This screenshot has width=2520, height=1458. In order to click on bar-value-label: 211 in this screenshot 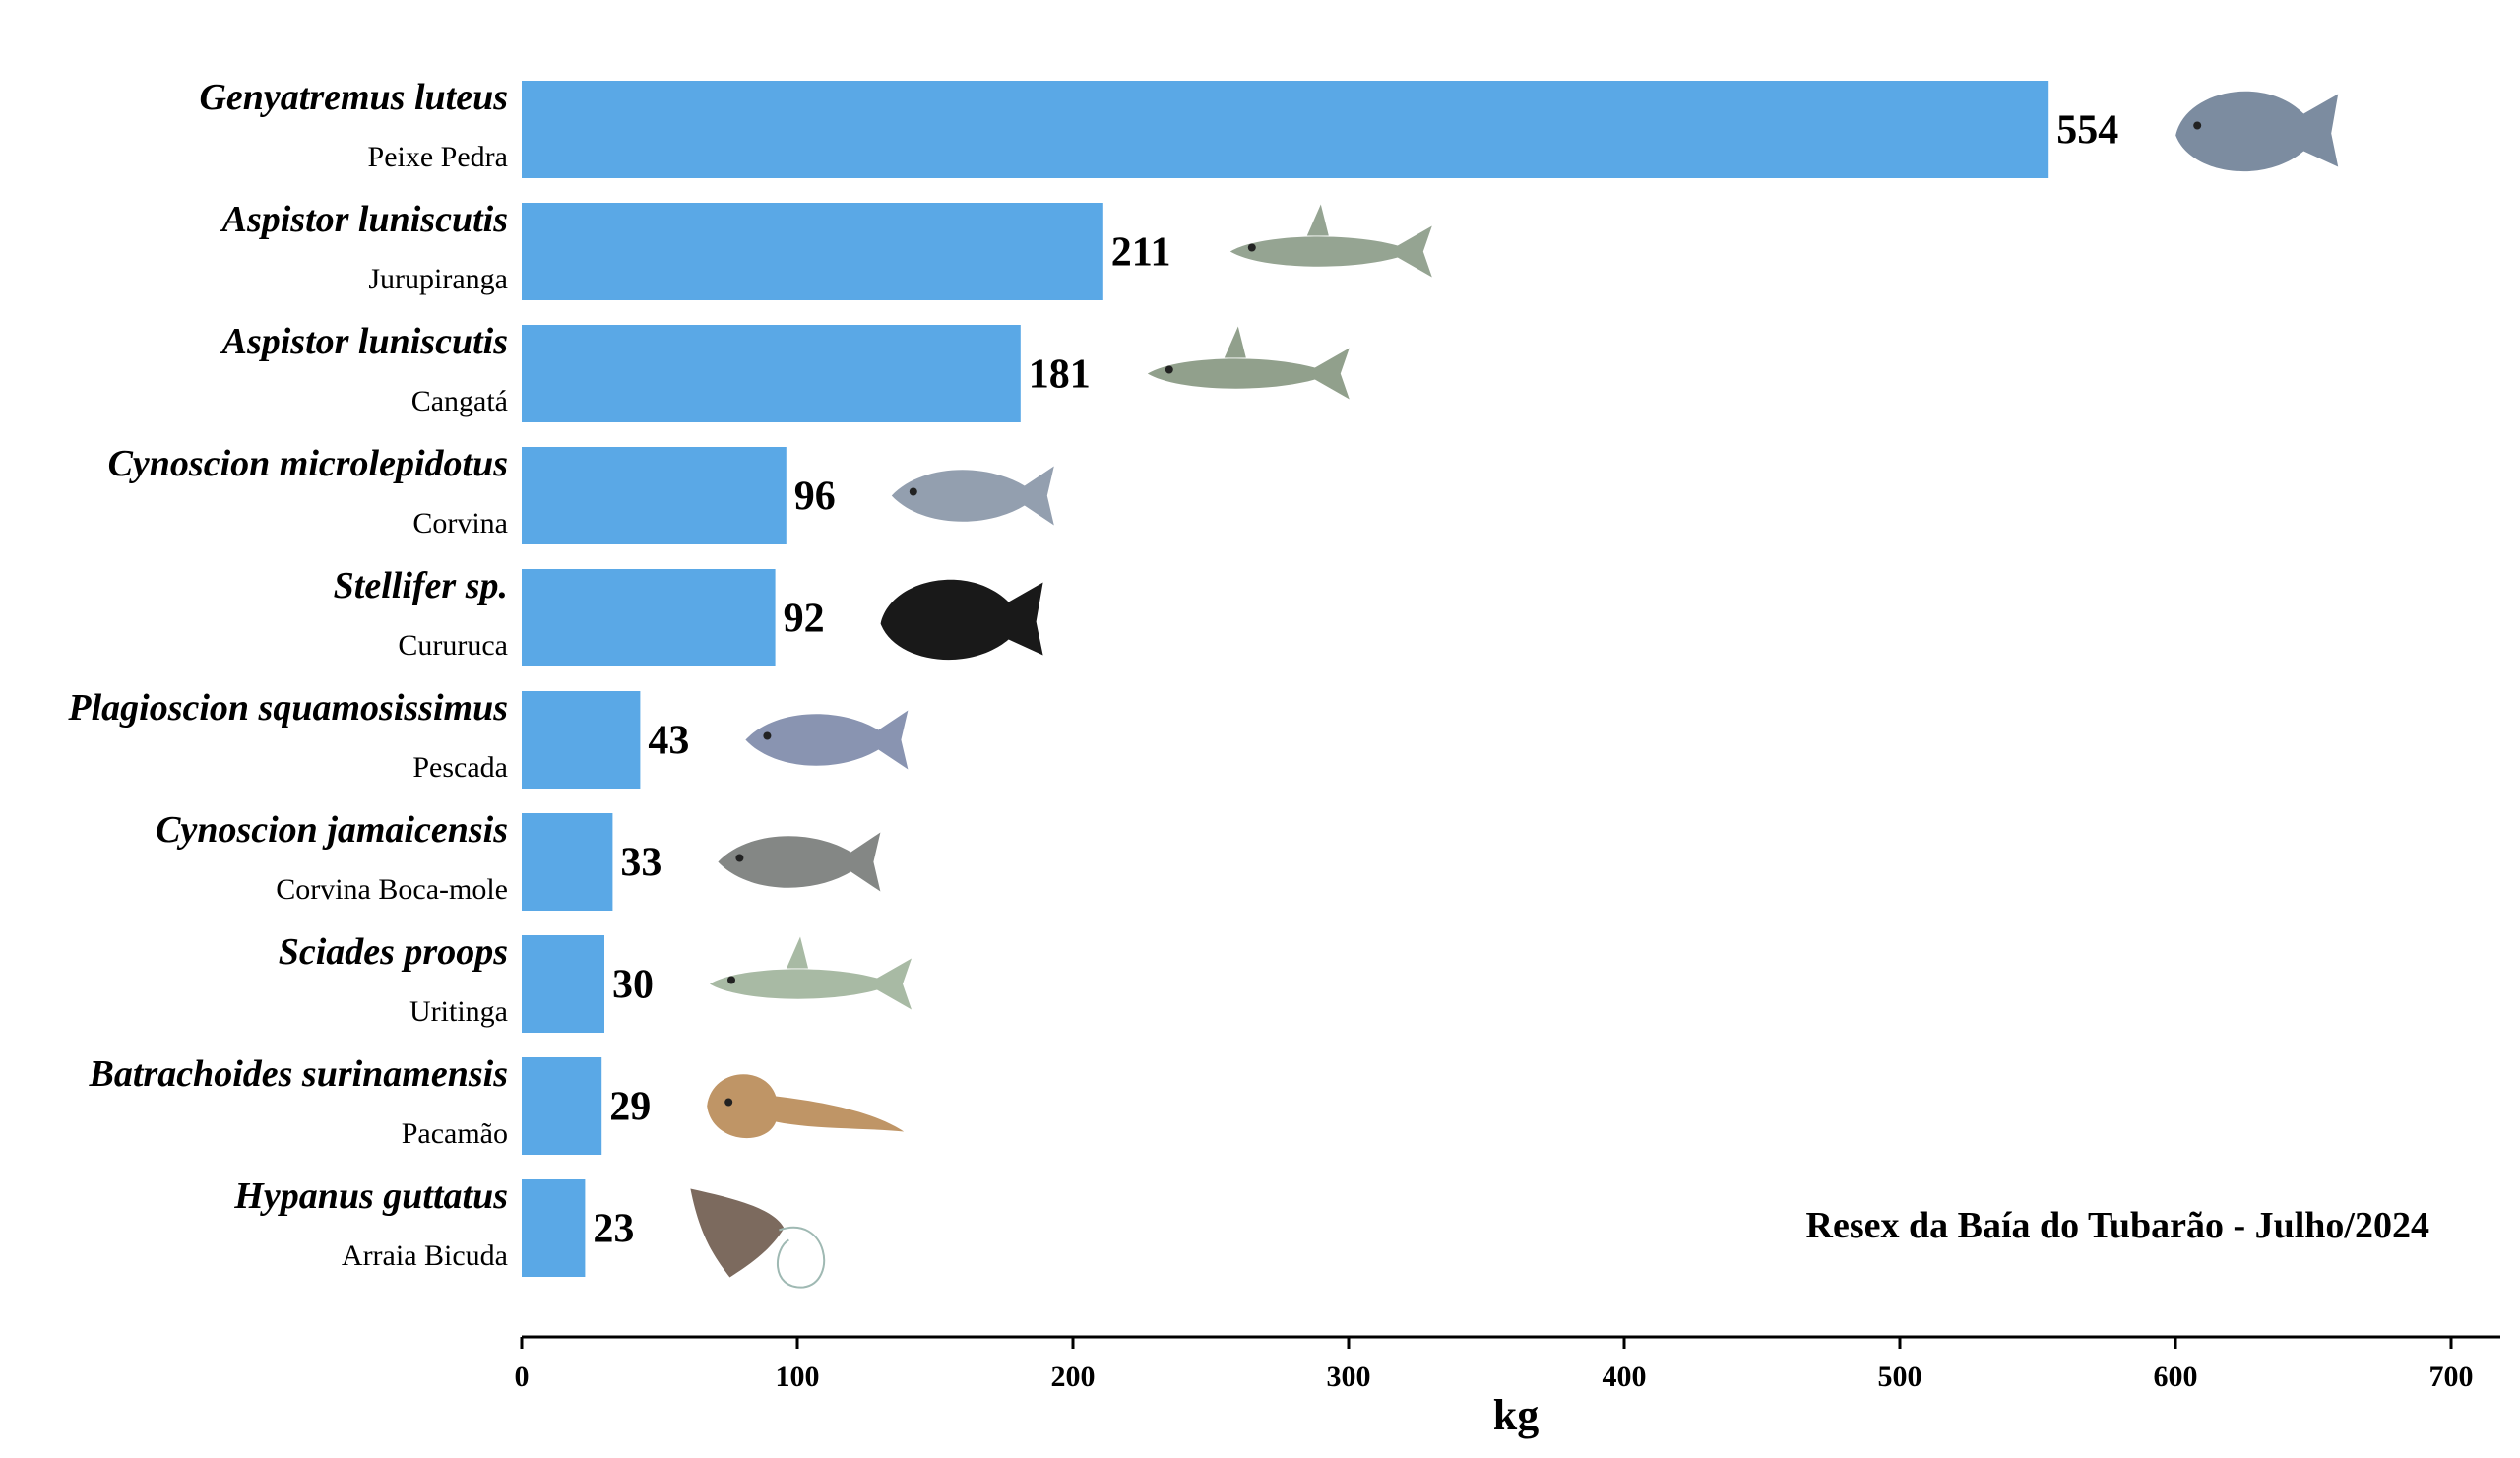, I will do `click(1141, 253)`.